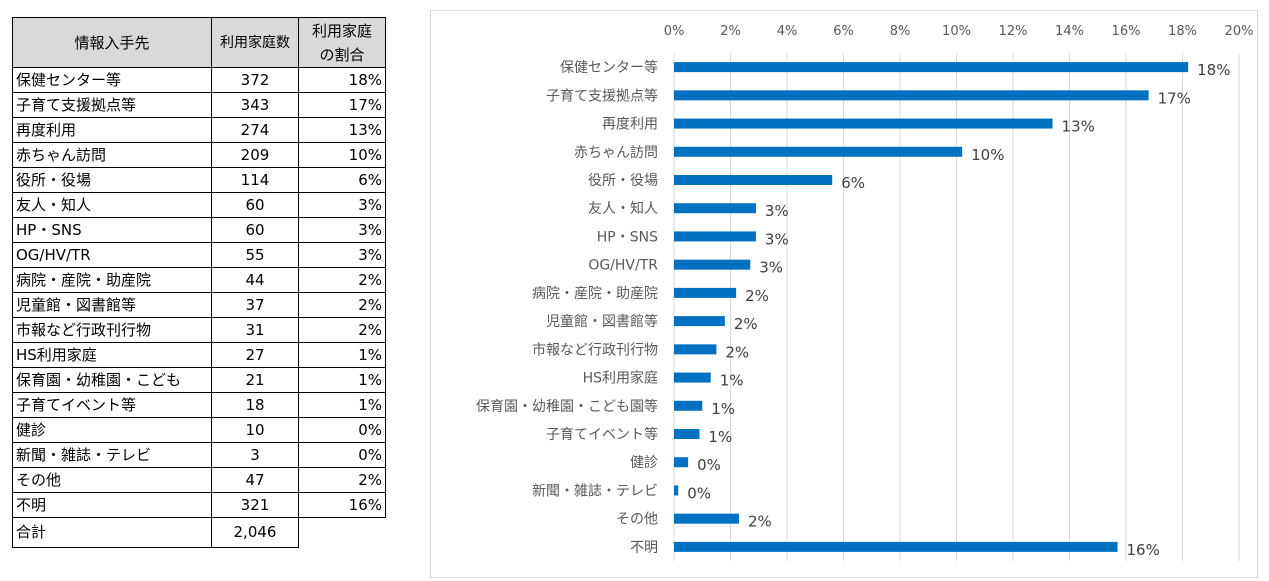 This screenshot has height=581, width=1269. I want to click on table-header-row: 情報入手先 利用家庭数 利用家庭 の割合, so click(199, 42).